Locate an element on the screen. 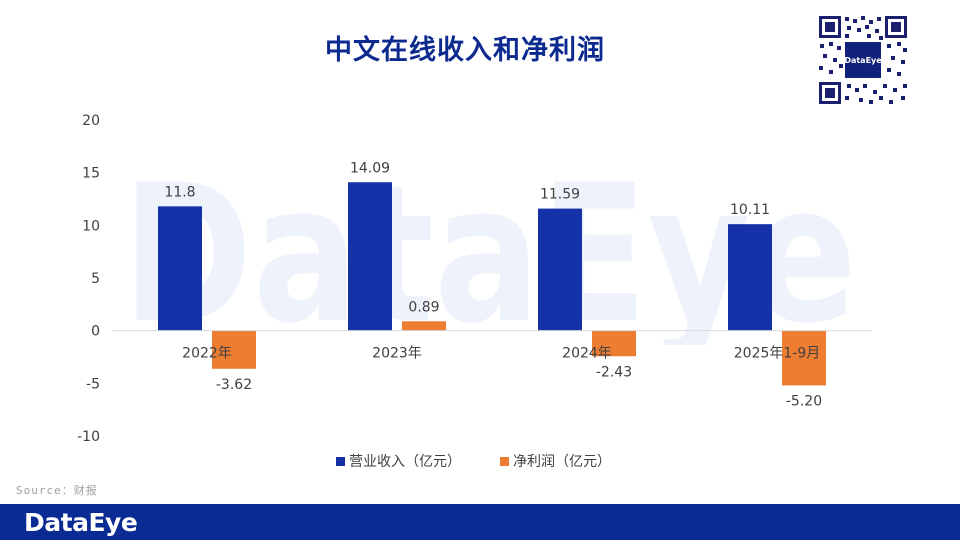 The width and height of the screenshot is (960, 540). qr-code-icon: DataEye is located at coordinates (863, 60).